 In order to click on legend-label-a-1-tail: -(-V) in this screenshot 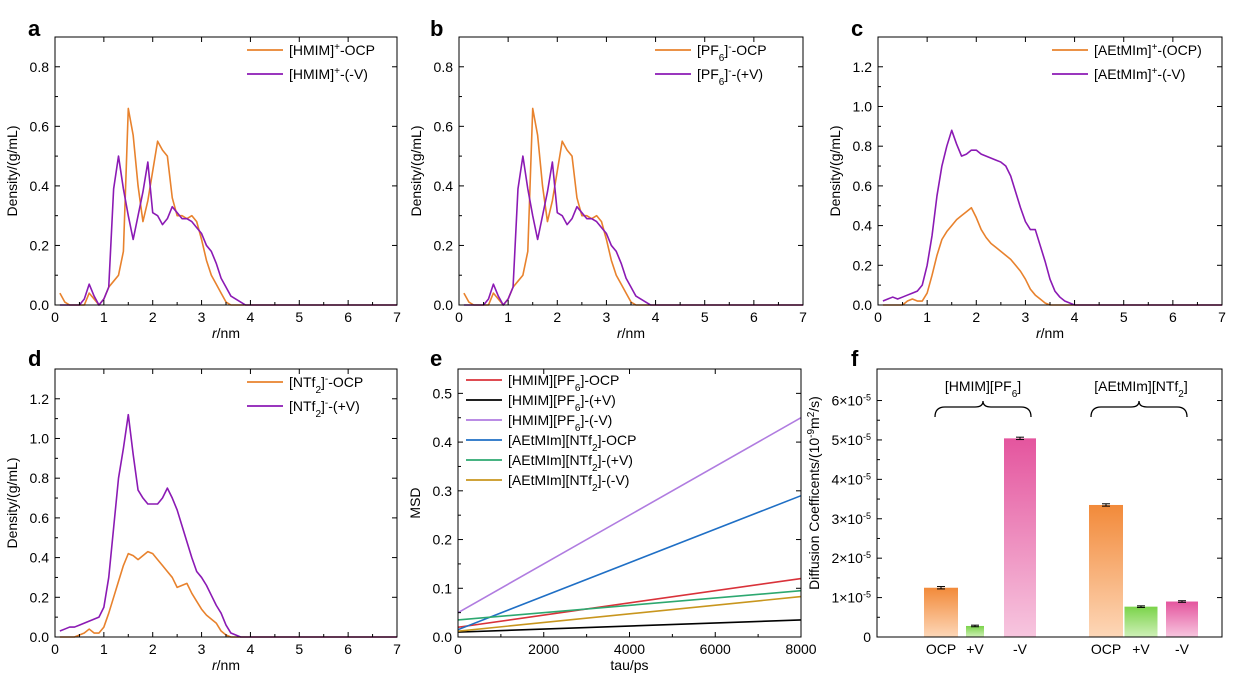, I will do `click(354, 74)`.